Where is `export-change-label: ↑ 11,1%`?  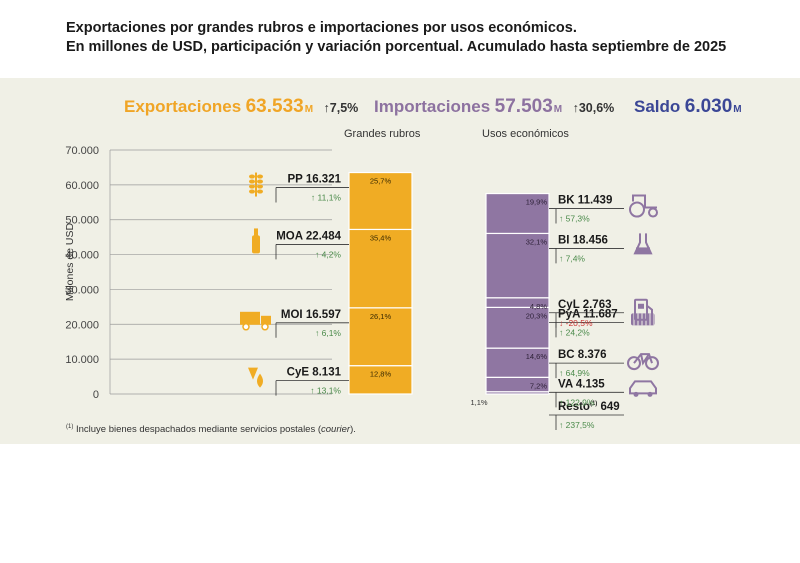 export-change-label: ↑ 11,1% is located at coordinates (326, 198).